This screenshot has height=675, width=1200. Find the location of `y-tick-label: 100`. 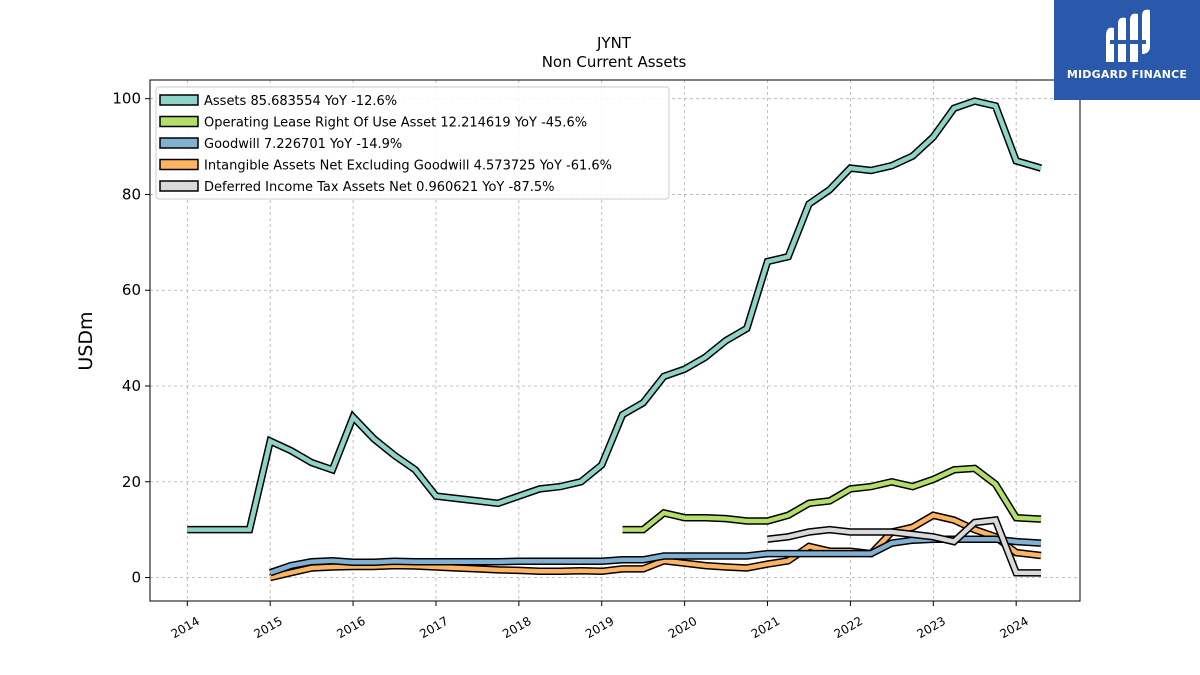

y-tick-label: 100 is located at coordinates (126, 99).